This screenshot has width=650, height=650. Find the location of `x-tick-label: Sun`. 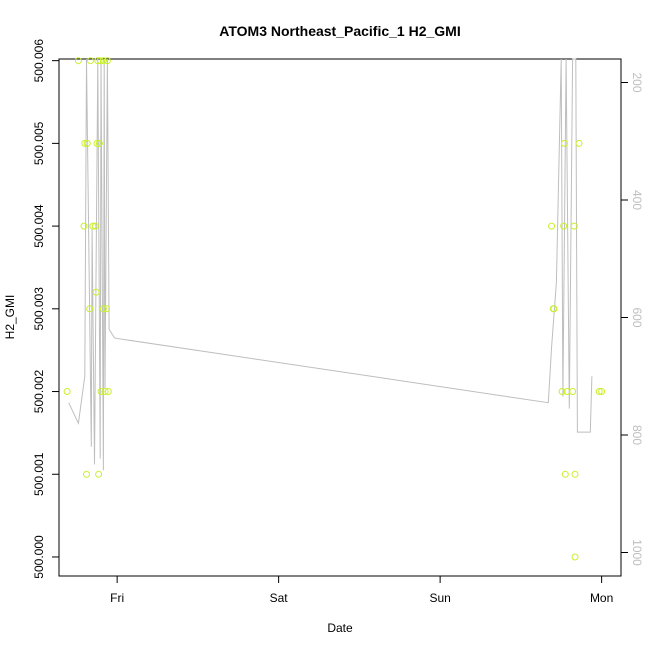

x-tick-label: Sun is located at coordinates (439, 598).